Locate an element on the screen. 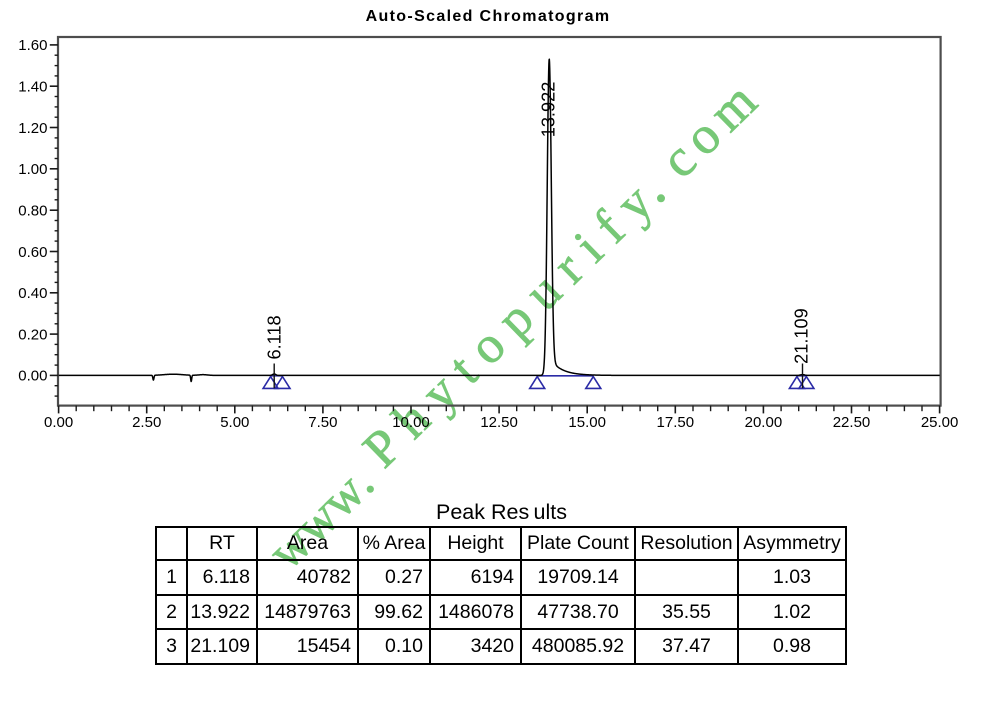 The height and width of the screenshot is (709, 981). svg-text: 10.00 is located at coordinates (411, 422).